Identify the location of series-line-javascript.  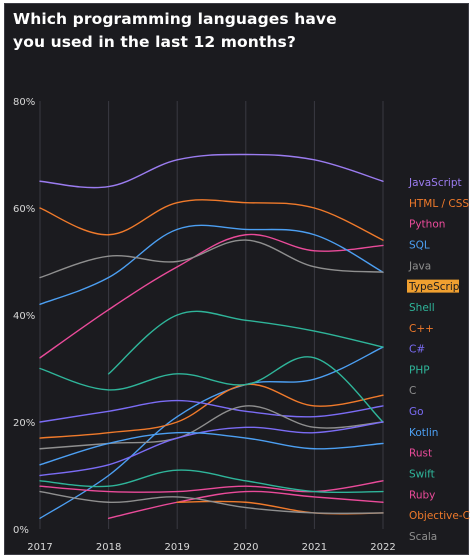
(211, 171).